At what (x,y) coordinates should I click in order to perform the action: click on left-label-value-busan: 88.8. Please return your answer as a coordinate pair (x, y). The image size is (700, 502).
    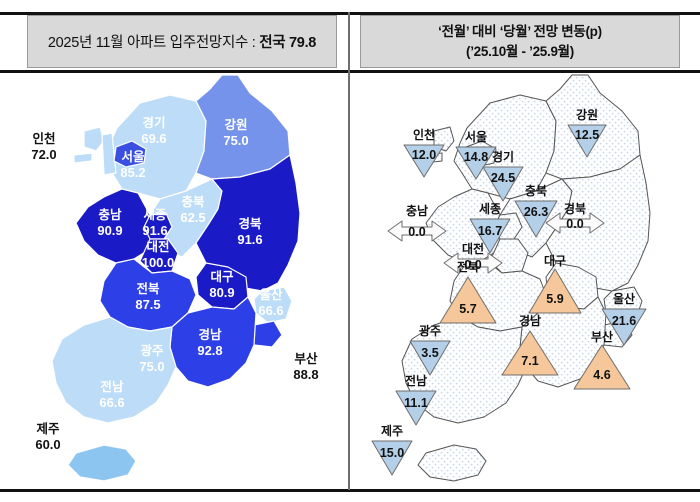
    Looking at the image, I should click on (305, 374).